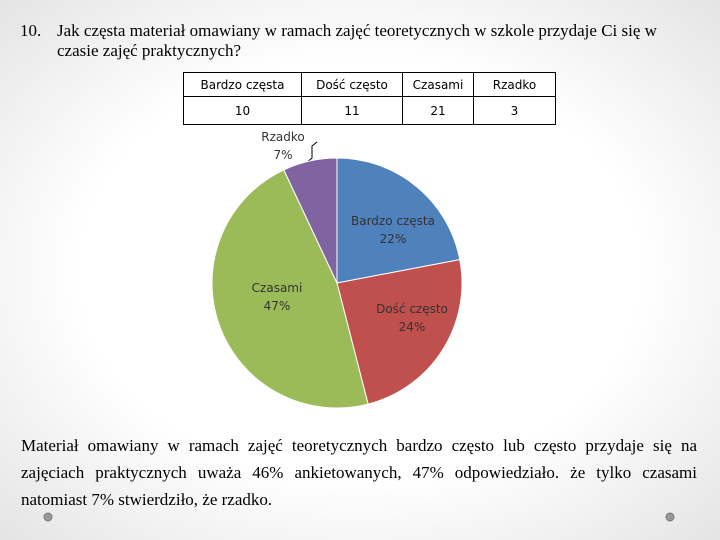  What do you see at coordinates (369, 84) in the screenshot?
I see `table-header: Bardzo częsta Dość często Czasami Rzadko` at bounding box center [369, 84].